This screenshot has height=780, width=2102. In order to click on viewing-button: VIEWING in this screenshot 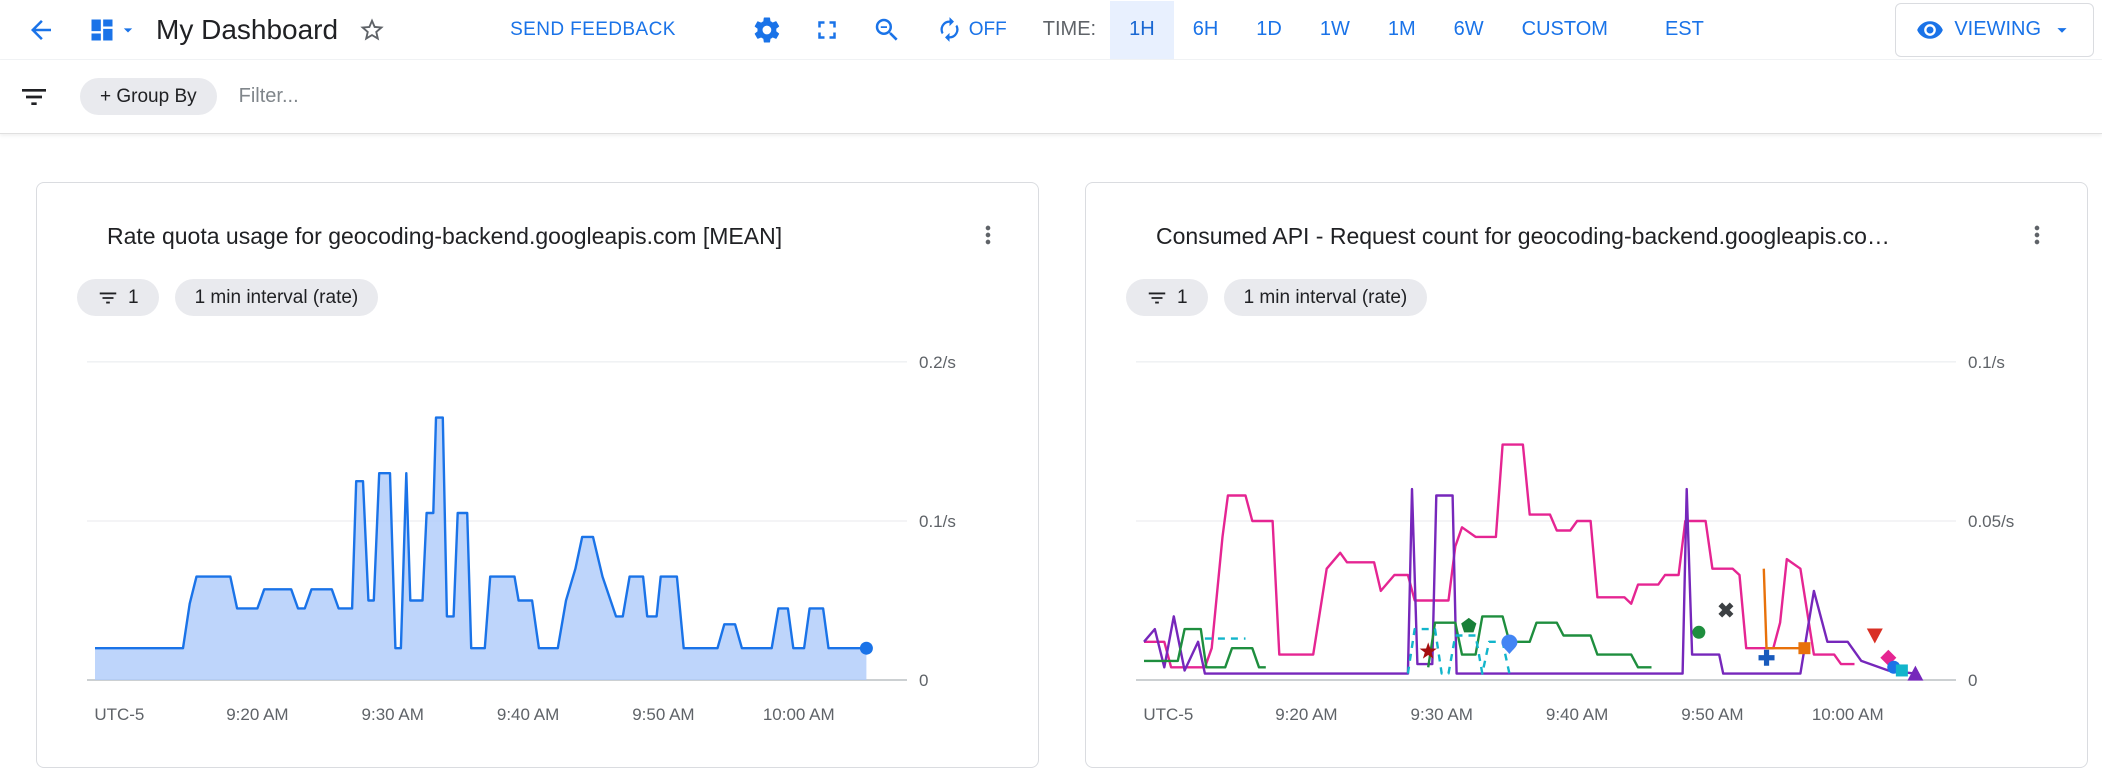, I will do `click(1994, 29)`.